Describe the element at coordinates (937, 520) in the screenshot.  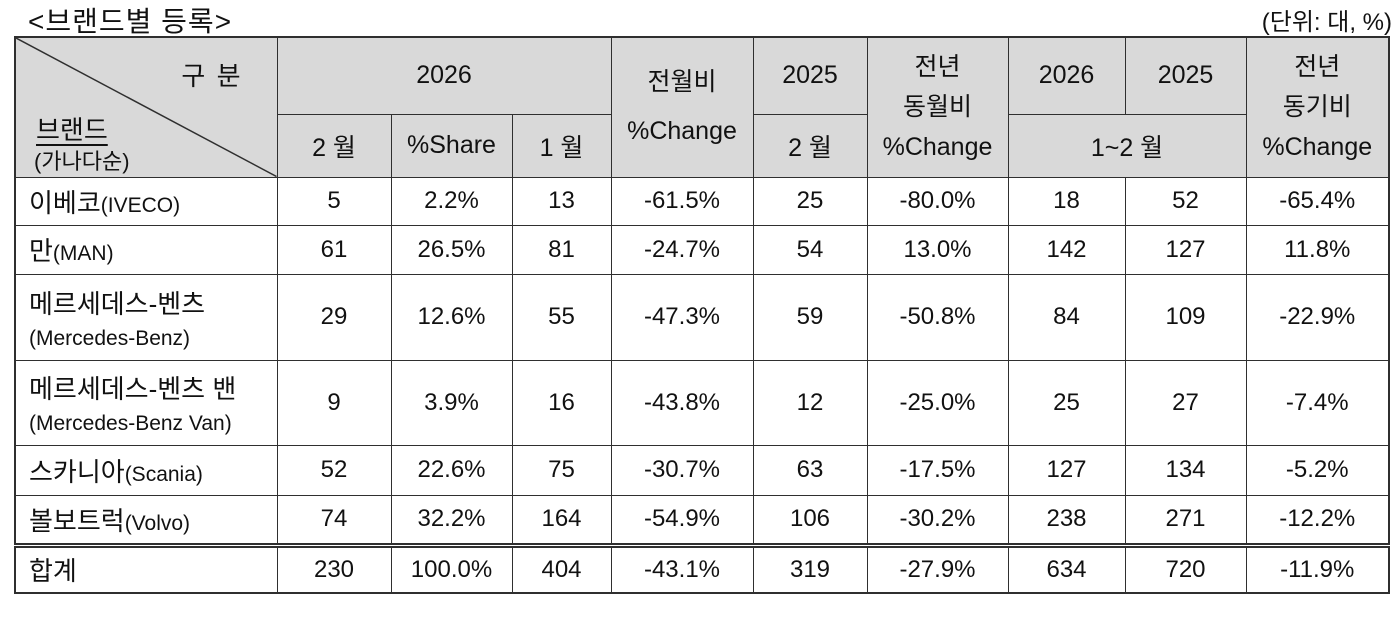
I see `data-cell: -30.2%` at that location.